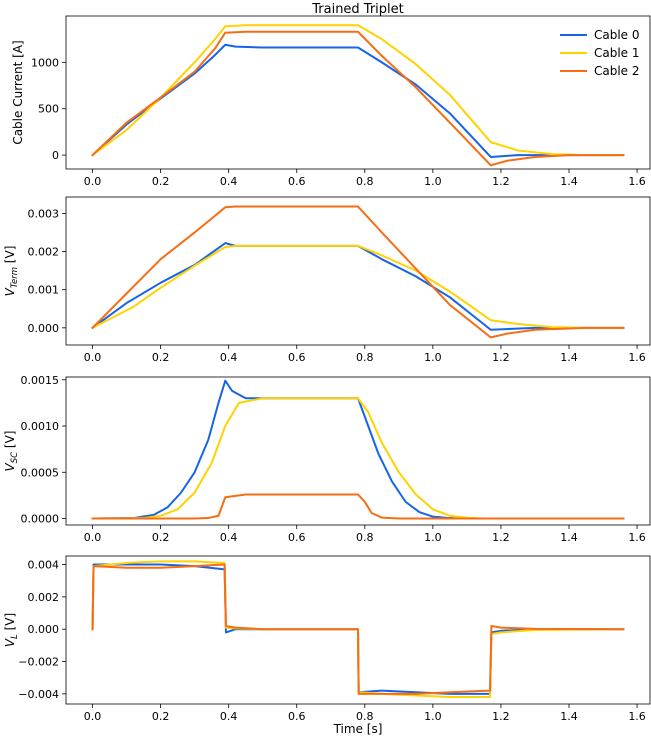 This screenshot has height=737, width=651. Describe the element at coordinates (38, 662) in the screenshot. I see `y-tick-label: −0.002` at that location.